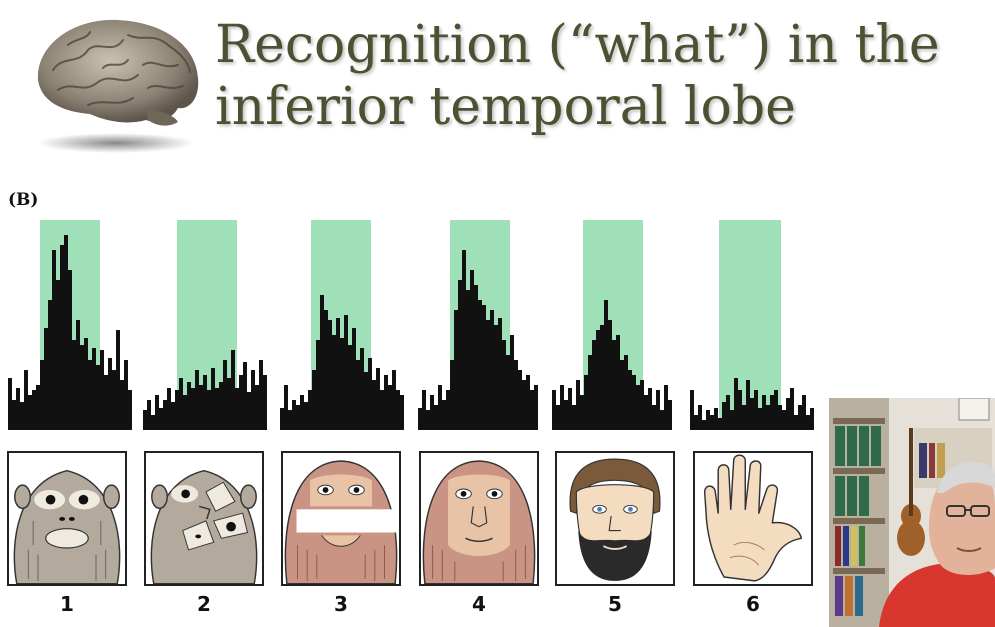  Describe the element at coordinates (204, 526) in the screenshot. I see `scrambled-monkey-face-icon` at that location.